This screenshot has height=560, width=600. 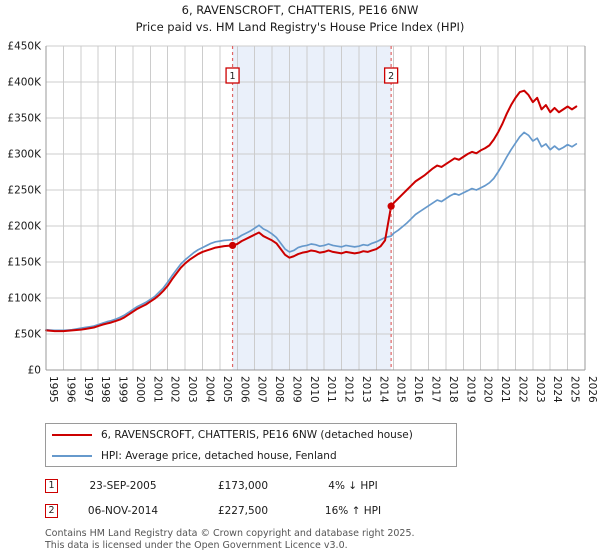 What do you see at coordinates (314, 389) in the screenshot?
I see `x-tick-label: 2010` at bounding box center [314, 389].